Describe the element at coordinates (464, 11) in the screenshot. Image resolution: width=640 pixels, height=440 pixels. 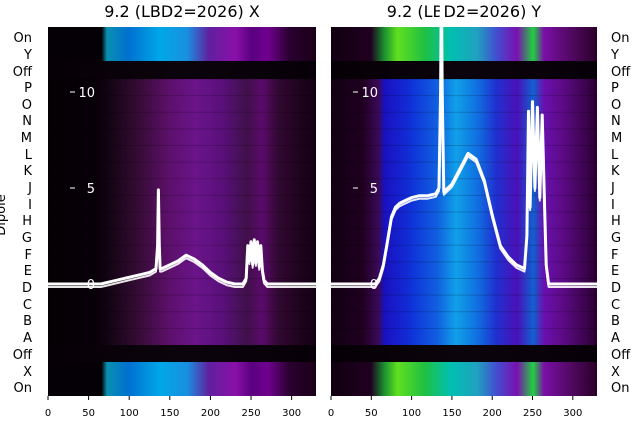
I see `panel-title: 9.2 (LBD2=2026) Y` at that location.